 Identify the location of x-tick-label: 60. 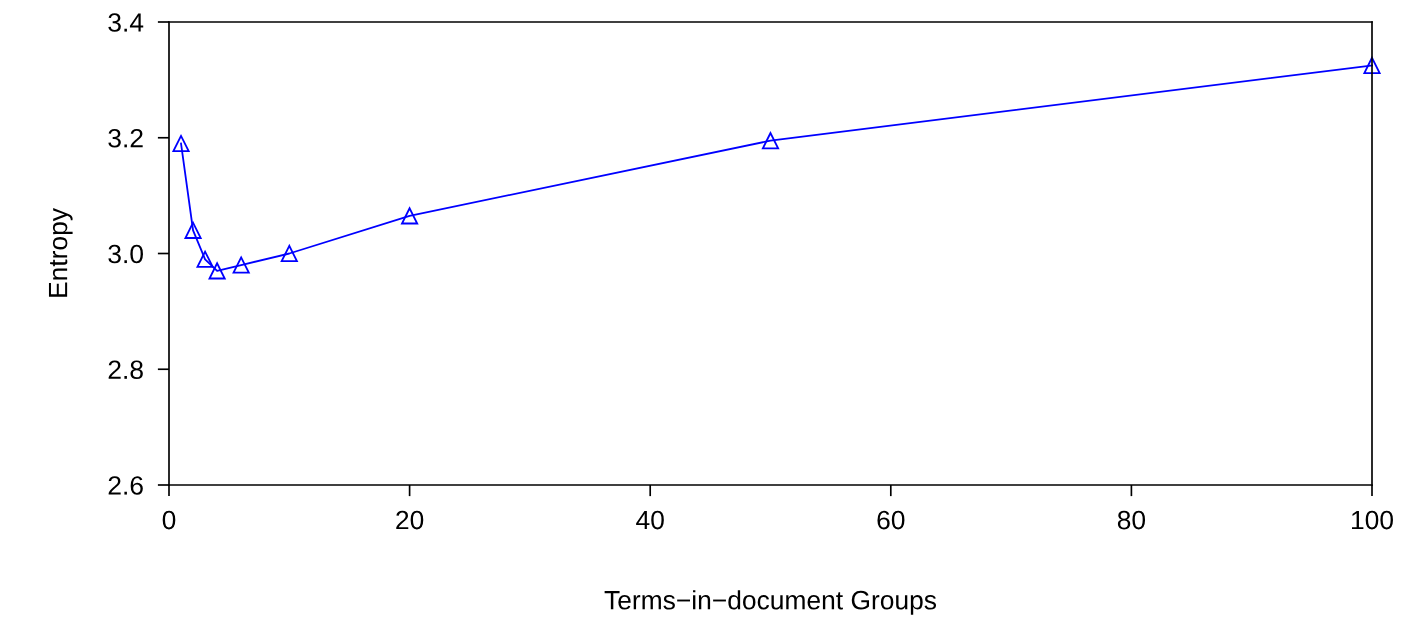
(891, 520).